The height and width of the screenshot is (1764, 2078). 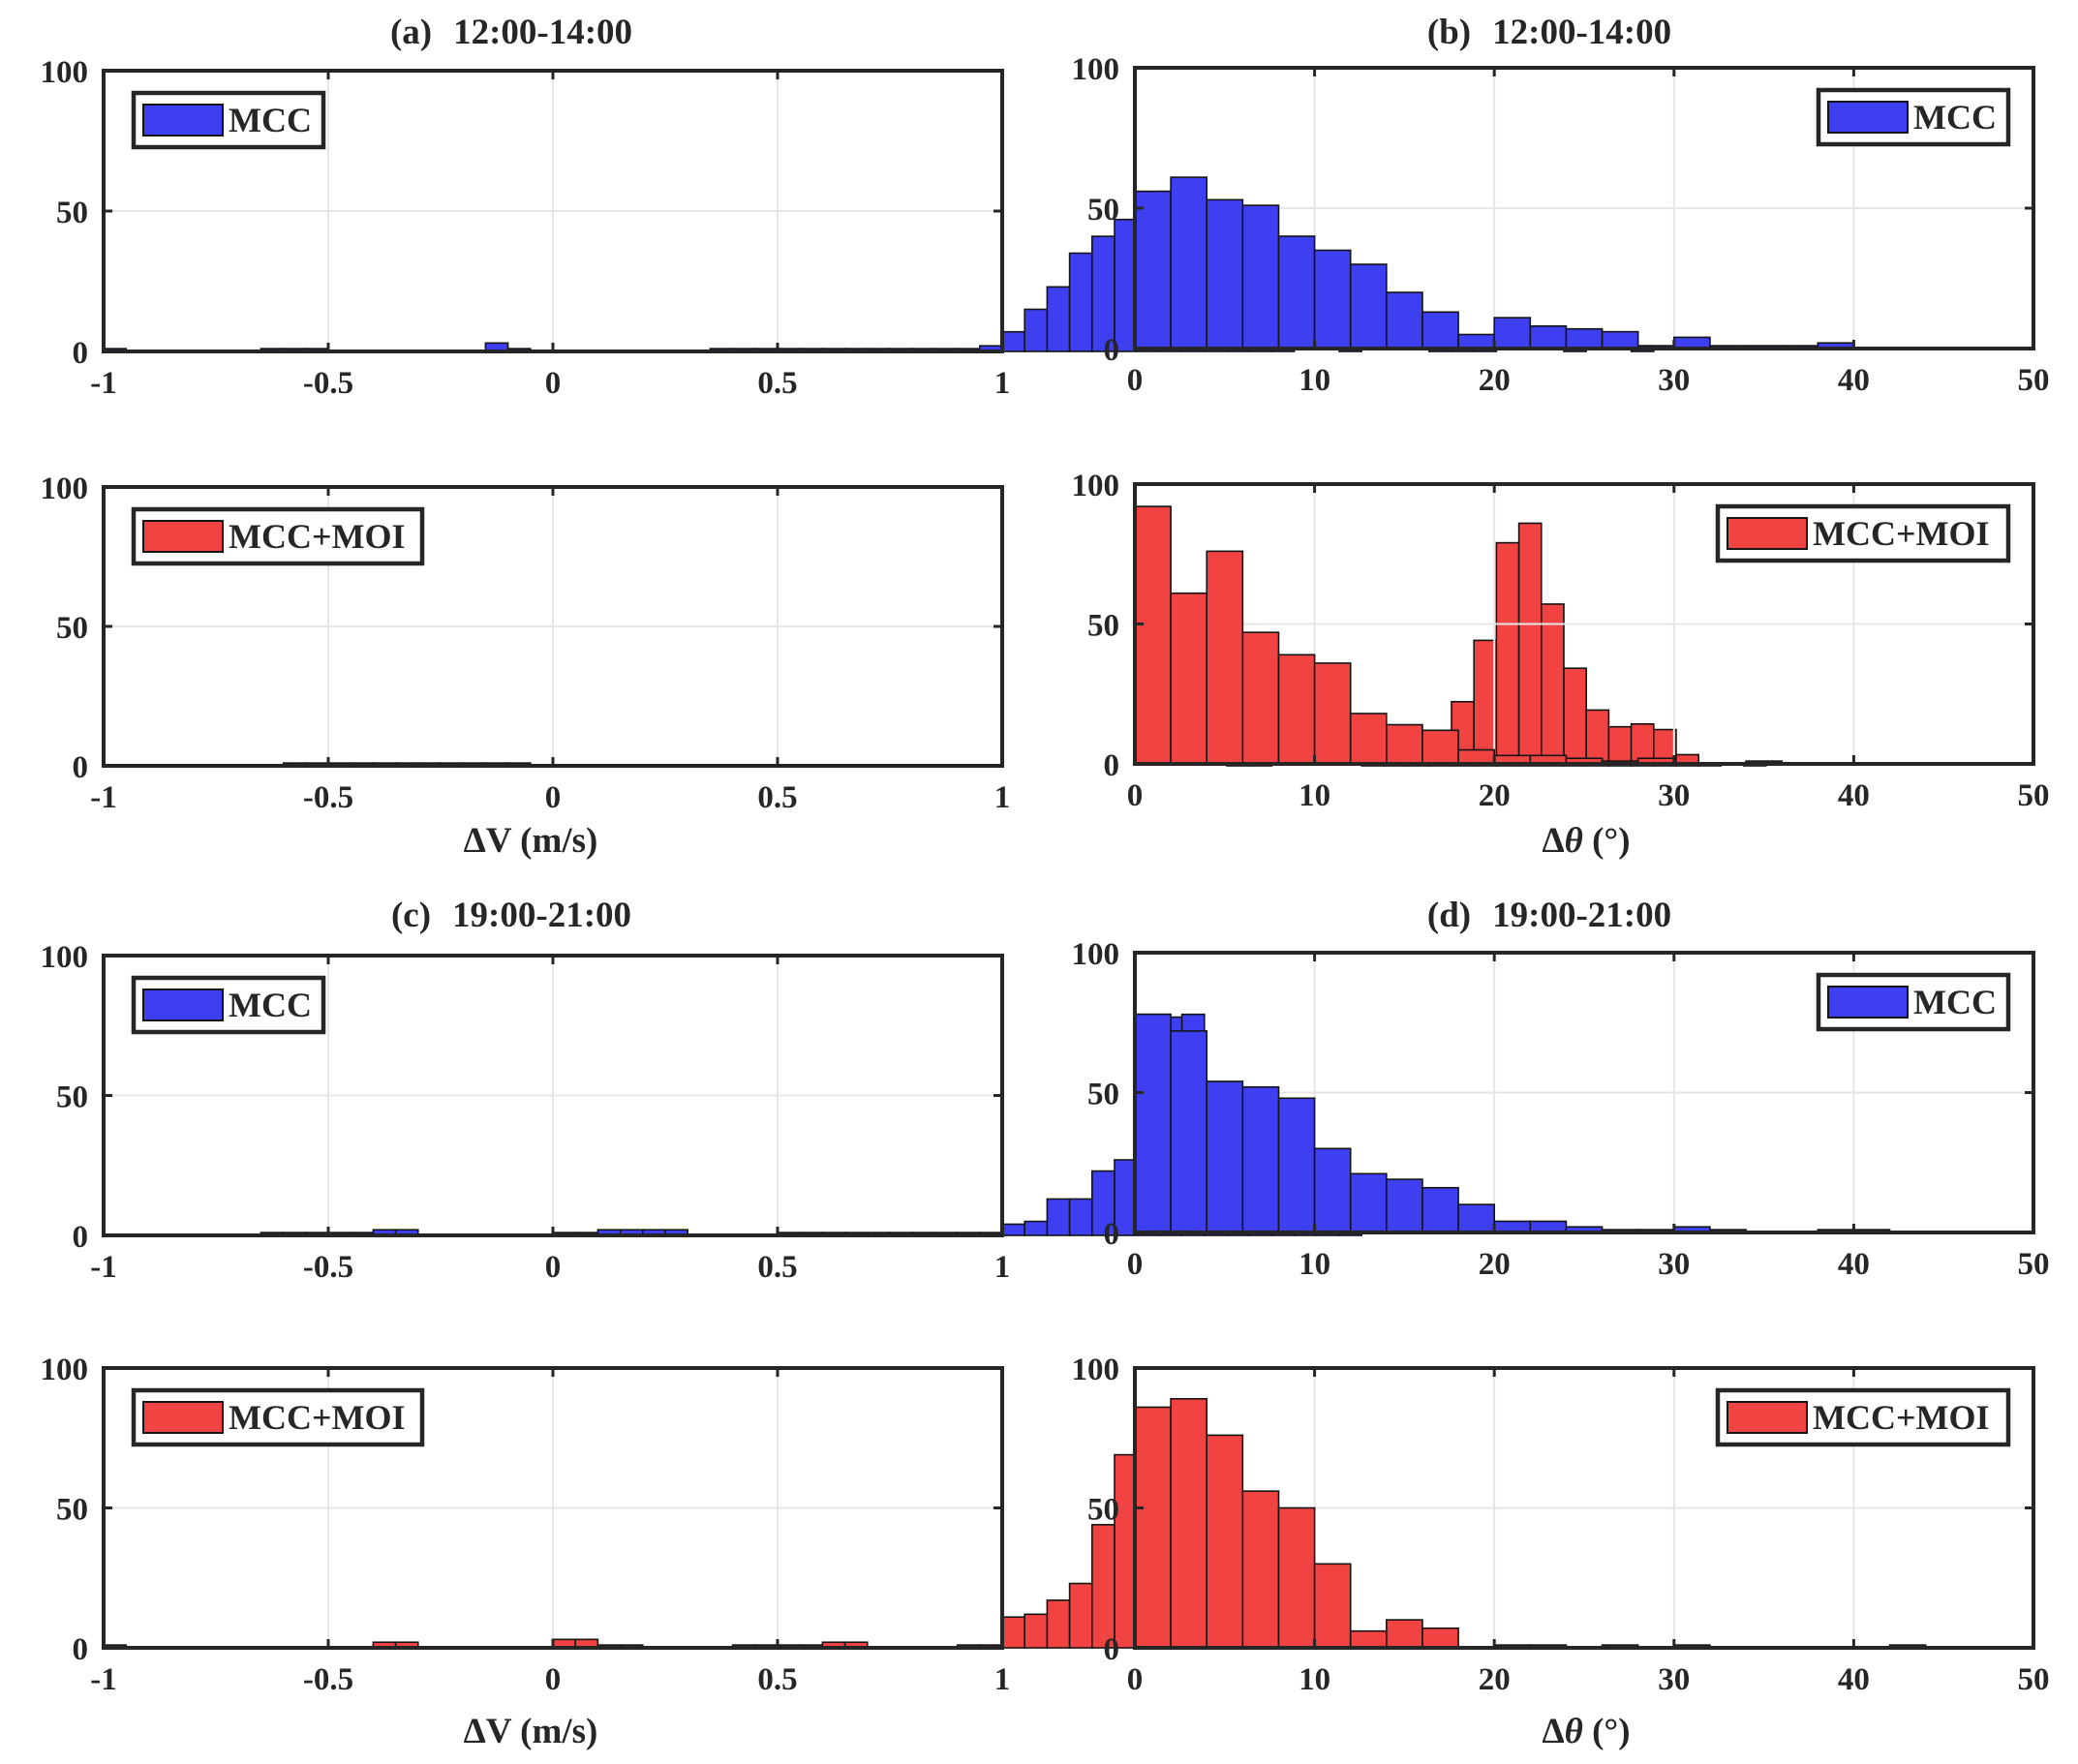 What do you see at coordinates (1495, 1265) in the screenshot?
I see `x-tick-label: 20` at bounding box center [1495, 1265].